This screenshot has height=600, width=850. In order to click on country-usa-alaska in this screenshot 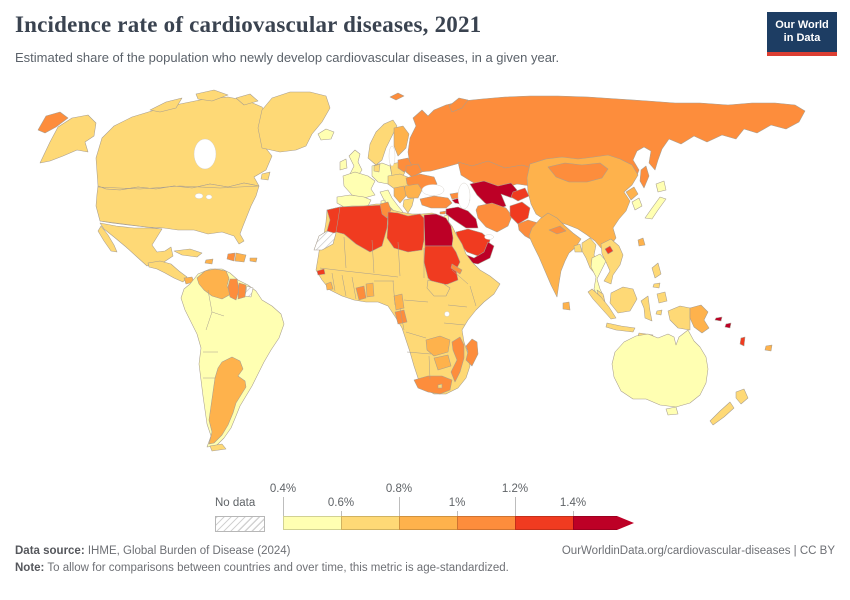, I will do `click(68, 139)`.